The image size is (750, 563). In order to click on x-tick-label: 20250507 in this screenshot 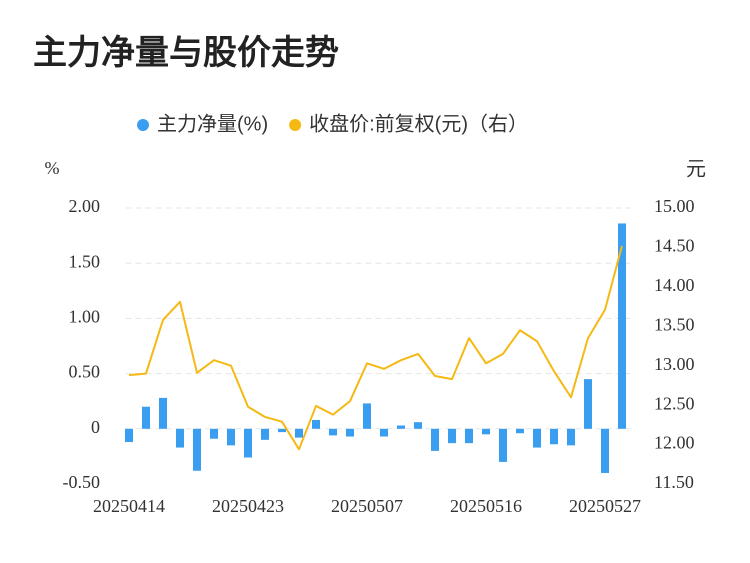, I will do `click(367, 506)`.